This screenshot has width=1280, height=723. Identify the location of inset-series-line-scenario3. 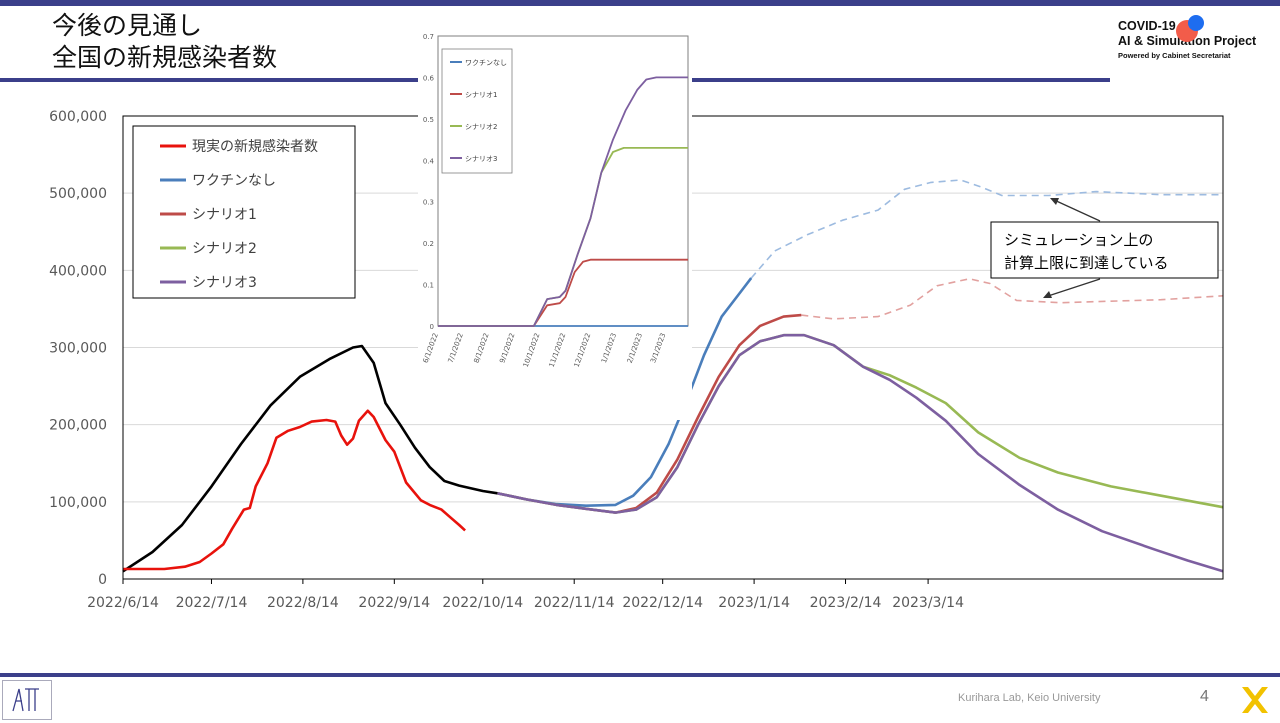
(563, 201).